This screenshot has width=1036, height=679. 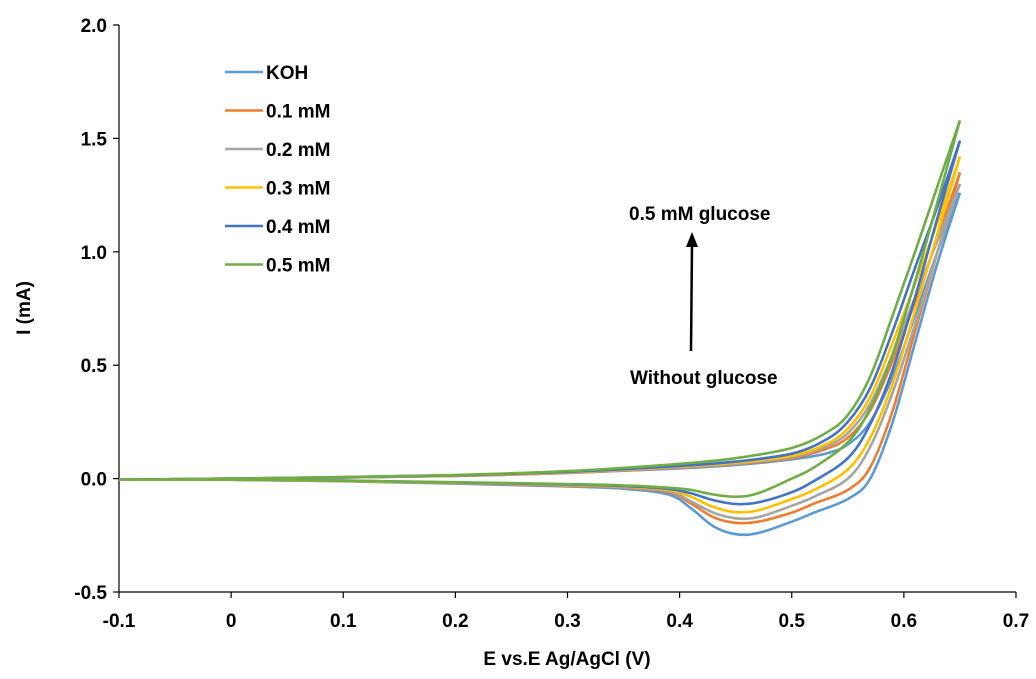 What do you see at coordinates (904, 621) in the screenshot?
I see `x-tick-label: 0.6` at bounding box center [904, 621].